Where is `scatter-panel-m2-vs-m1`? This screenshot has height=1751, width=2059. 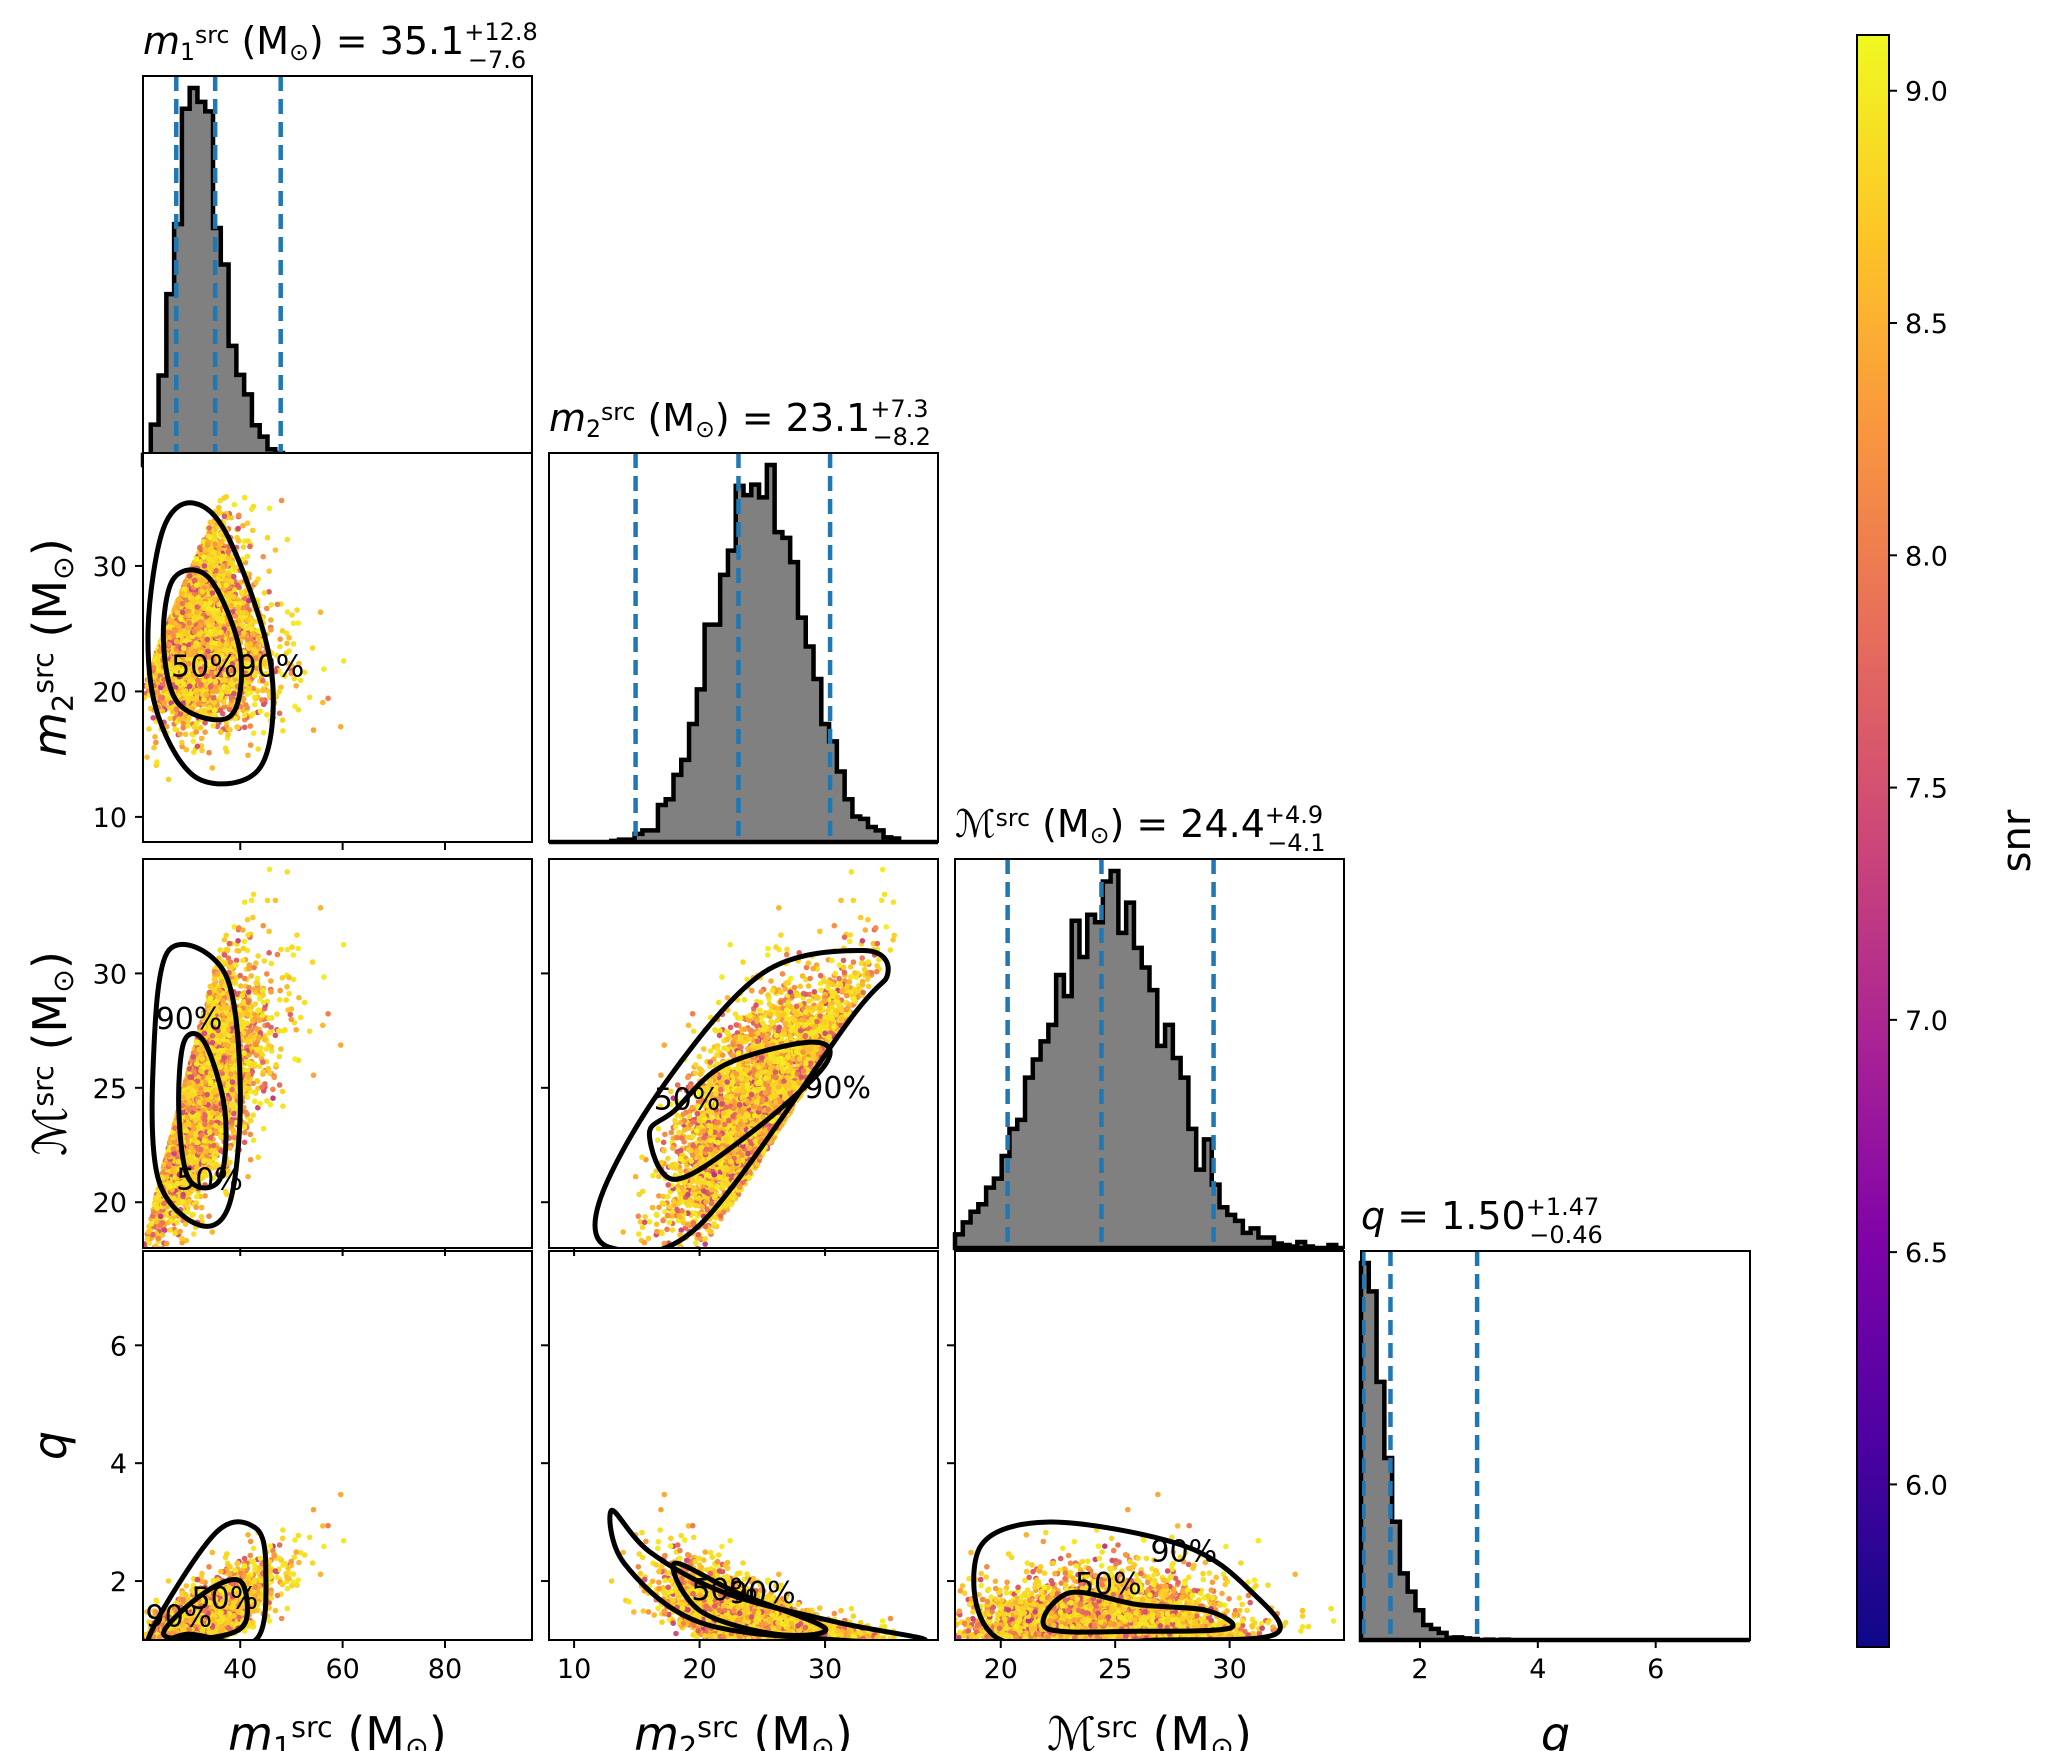
scatter-panel-m2-vs-m1 is located at coordinates (337, 647).